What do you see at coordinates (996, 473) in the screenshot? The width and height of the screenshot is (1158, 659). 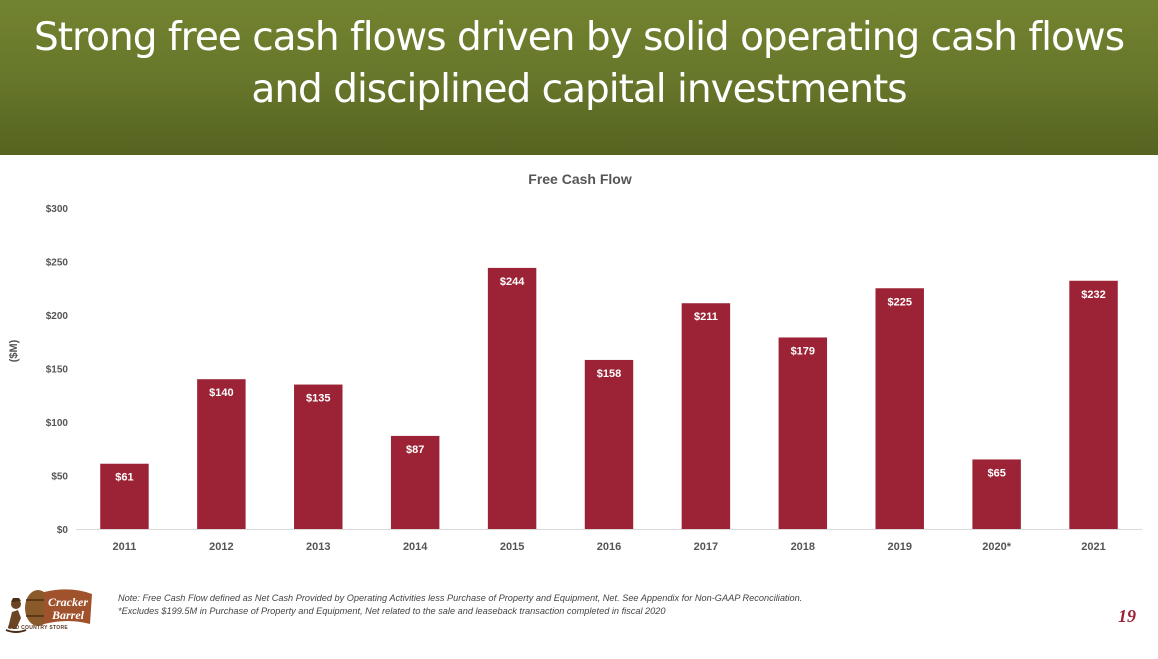 I see `bar-data-label: $65` at bounding box center [996, 473].